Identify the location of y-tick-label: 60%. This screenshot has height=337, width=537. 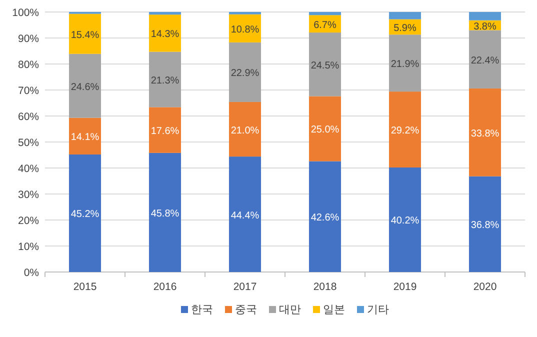
(28, 117).